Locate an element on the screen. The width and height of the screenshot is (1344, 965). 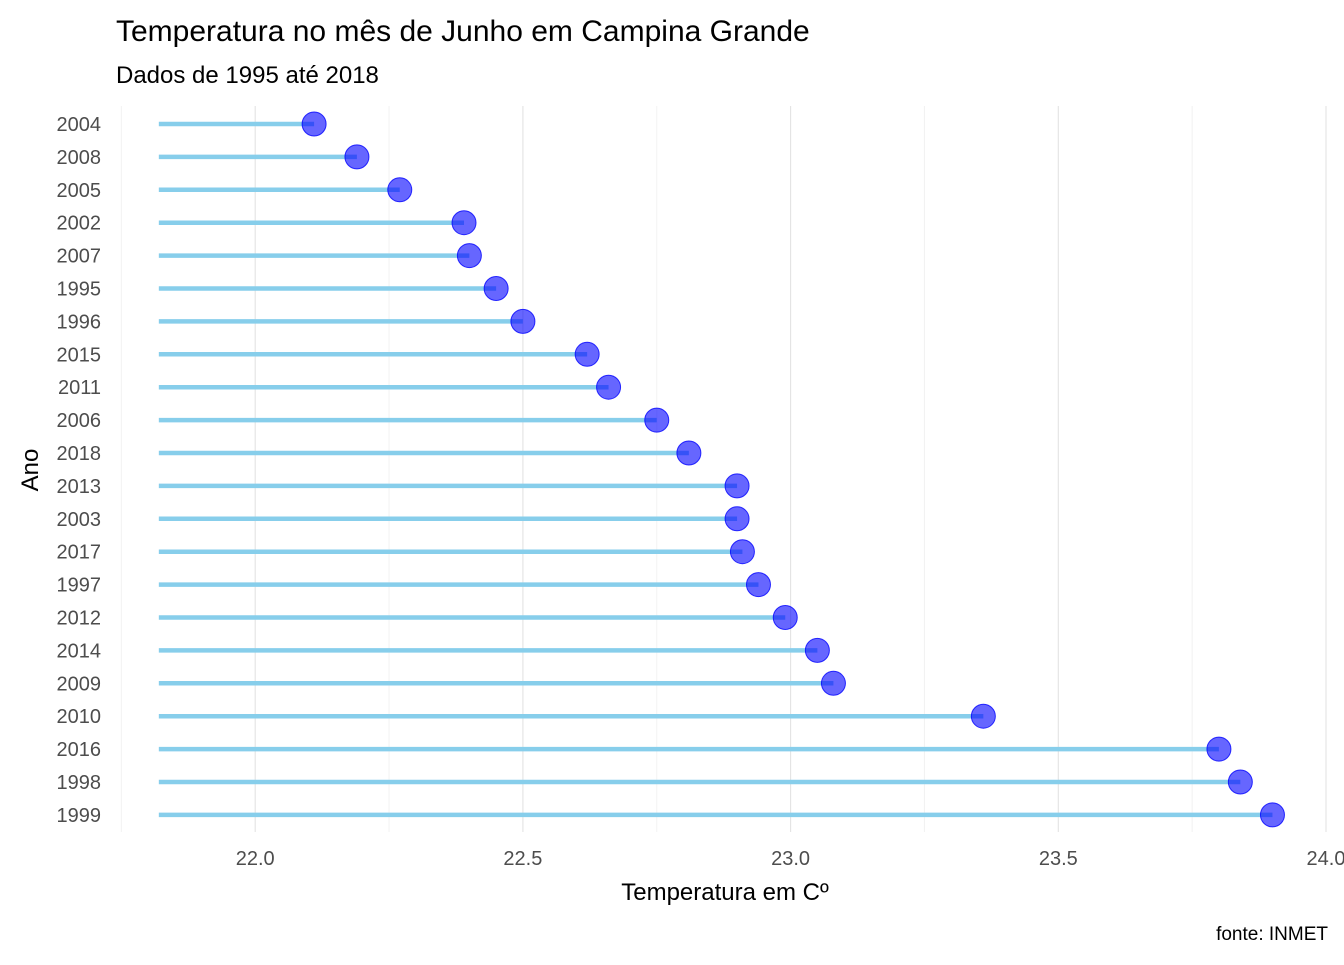
y-tick-label: 2003 is located at coordinates (79, 520).